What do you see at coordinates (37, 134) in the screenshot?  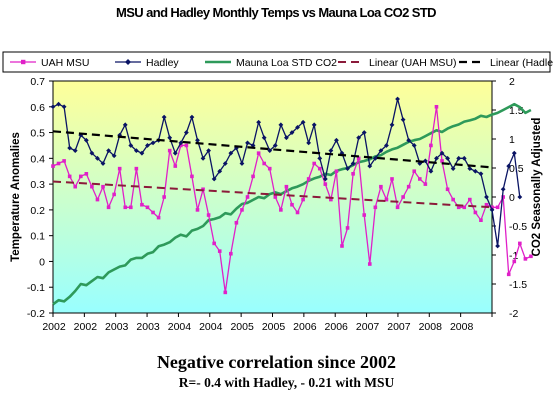 I see `y-left-tick-label: 0.5` at bounding box center [37, 134].